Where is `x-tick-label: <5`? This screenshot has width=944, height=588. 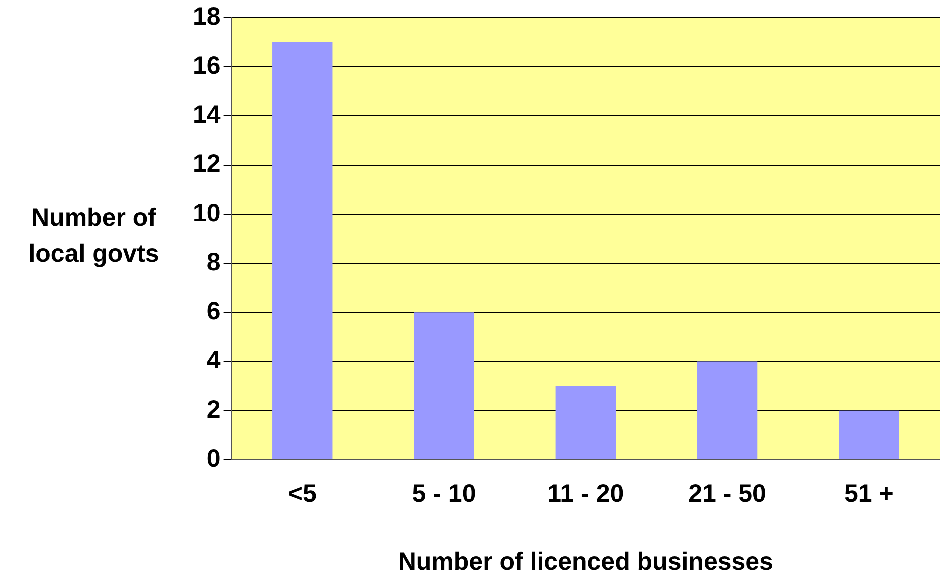
x-tick-label: <5 is located at coordinates (302, 494).